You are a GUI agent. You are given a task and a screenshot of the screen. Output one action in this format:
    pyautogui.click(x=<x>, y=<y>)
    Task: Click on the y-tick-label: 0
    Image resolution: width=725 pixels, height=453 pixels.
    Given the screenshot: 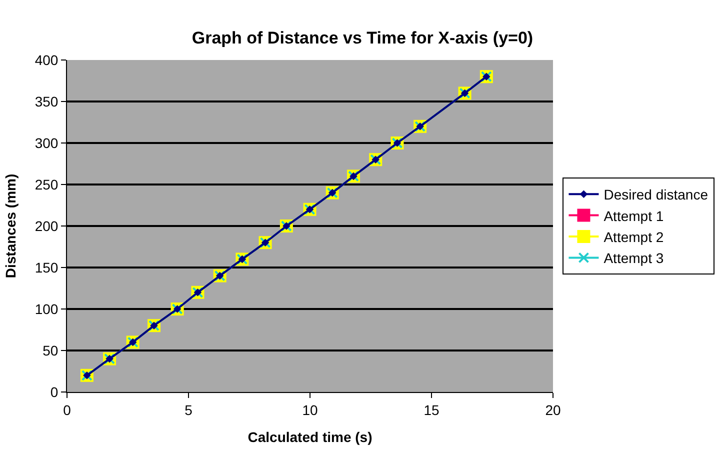 What is the action you would take?
    pyautogui.click(x=54, y=392)
    